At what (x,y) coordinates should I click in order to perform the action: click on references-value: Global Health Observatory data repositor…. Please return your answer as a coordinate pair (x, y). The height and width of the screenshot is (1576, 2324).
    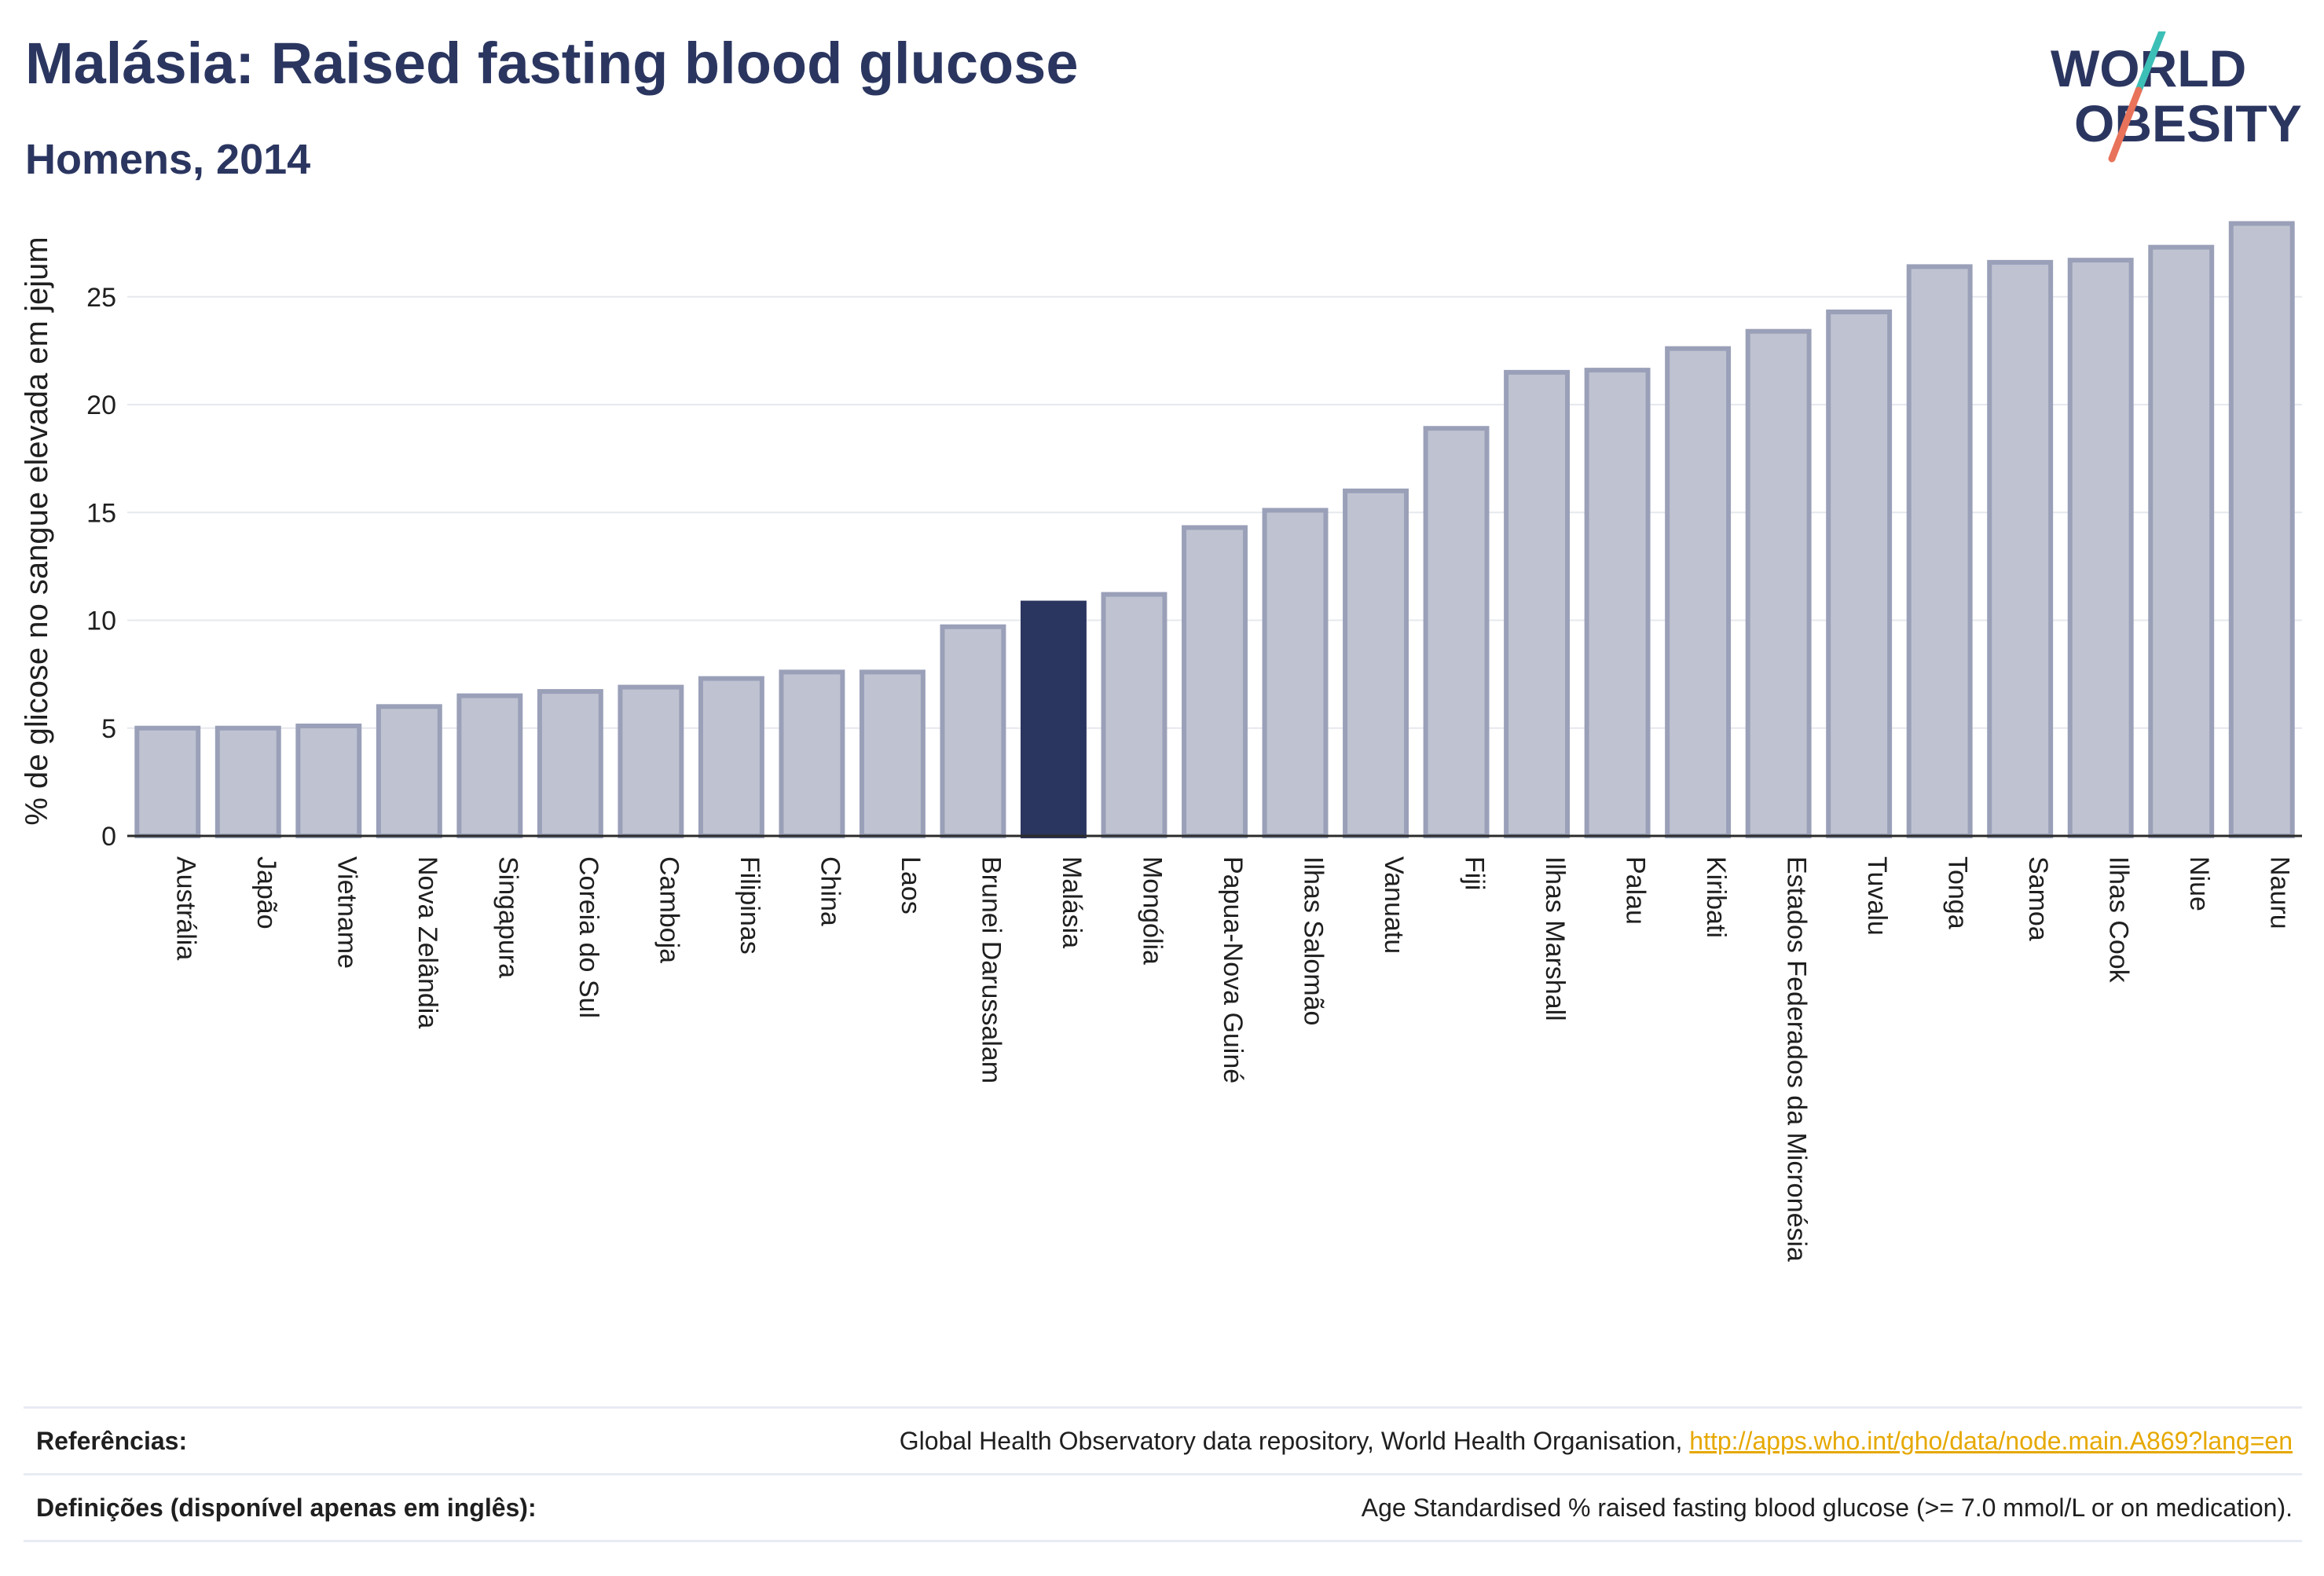
    Looking at the image, I should click on (1601, 1441).